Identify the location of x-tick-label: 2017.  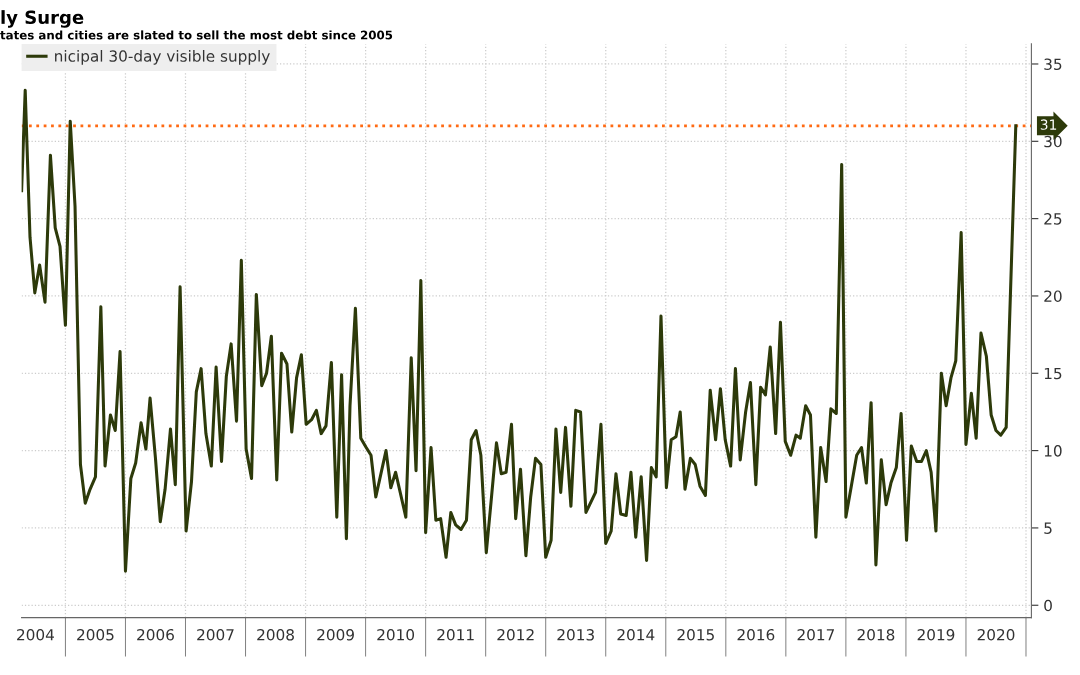
(816, 635).